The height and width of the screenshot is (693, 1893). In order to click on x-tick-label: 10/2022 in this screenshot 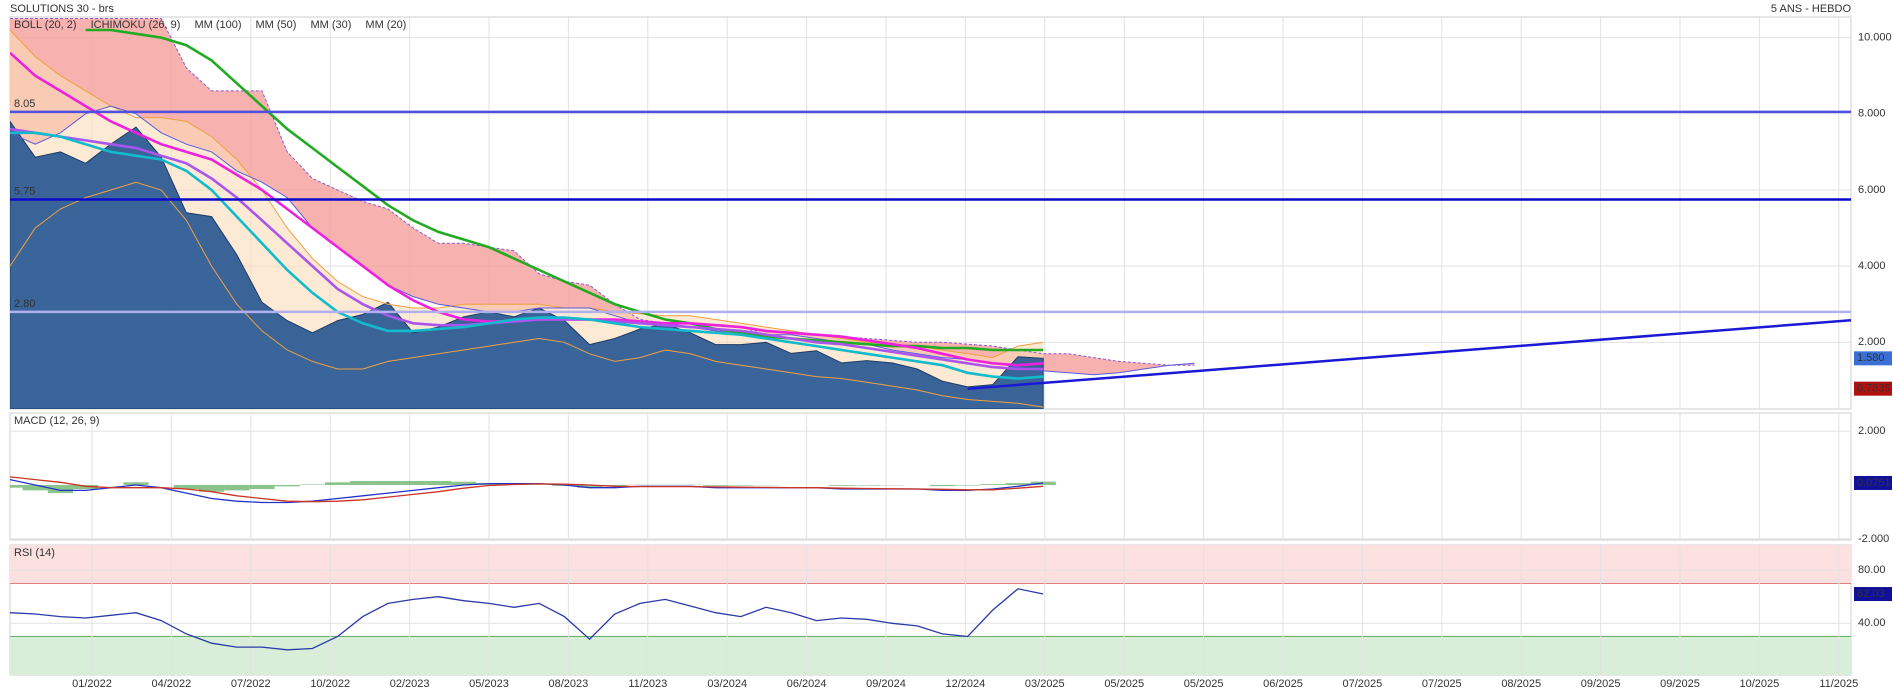, I will do `click(330, 684)`.